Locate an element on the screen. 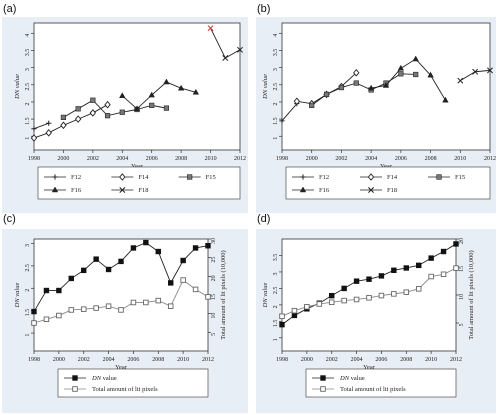  x-tick-label: 2002 is located at coordinates (332, 360).